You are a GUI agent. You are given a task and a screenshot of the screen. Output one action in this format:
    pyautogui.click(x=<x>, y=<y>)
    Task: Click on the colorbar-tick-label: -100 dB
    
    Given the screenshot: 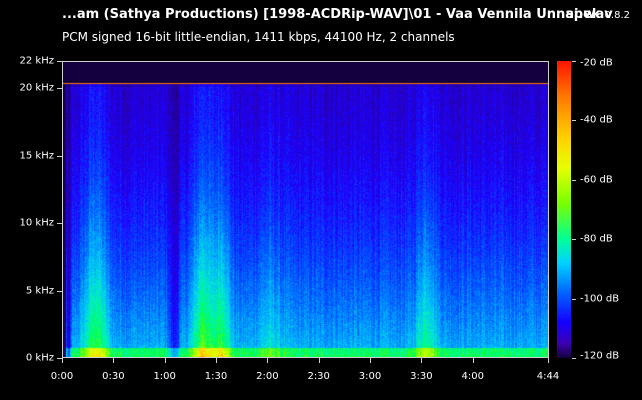 What is the action you would take?
    pyautogui.click(x=600, y=299)
    